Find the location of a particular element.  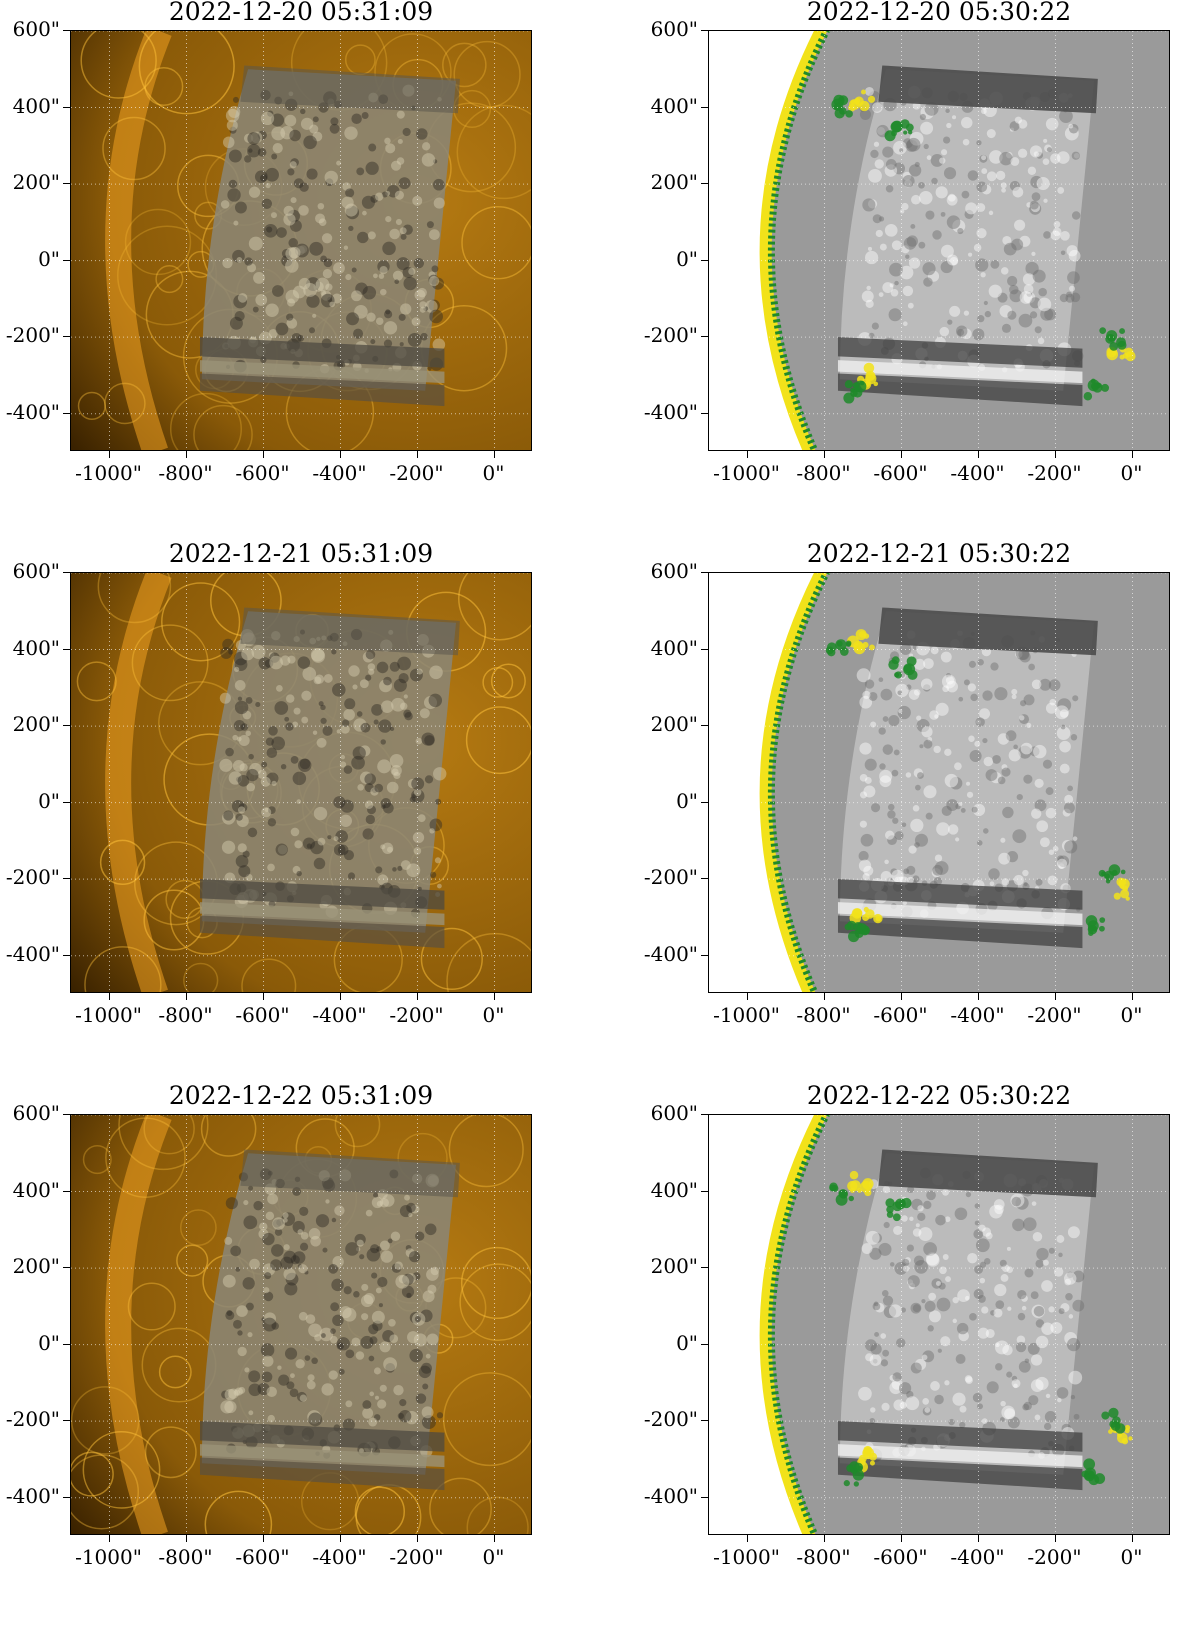

limb-noise-positive is located at coordinates (793, 1324).